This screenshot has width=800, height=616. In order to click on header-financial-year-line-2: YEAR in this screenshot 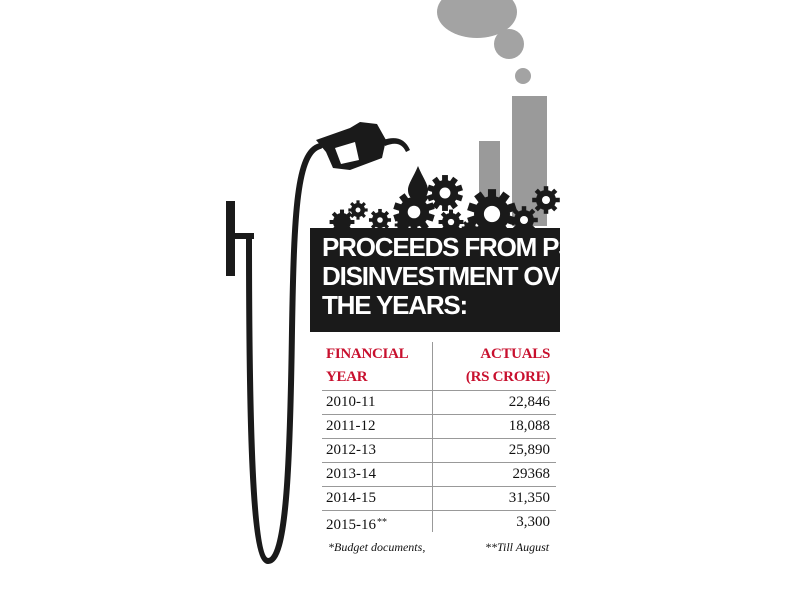, I will do `click(347, 377)`.